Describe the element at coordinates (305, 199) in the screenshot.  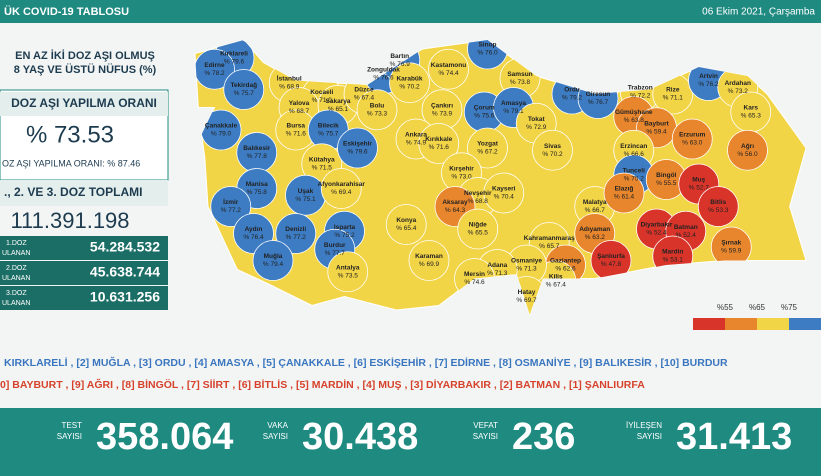
I see `province-rate: % 75.1` at that location.